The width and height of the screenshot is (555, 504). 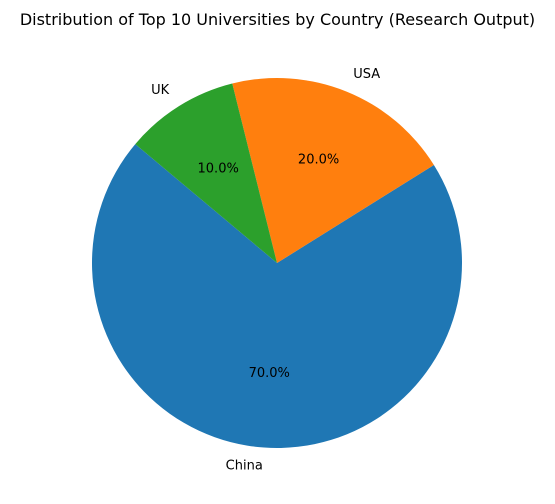 What do you see at coordinates (160, 90) in the screenshot?
I see `category-label: UK` at bounding box center [160, 90].